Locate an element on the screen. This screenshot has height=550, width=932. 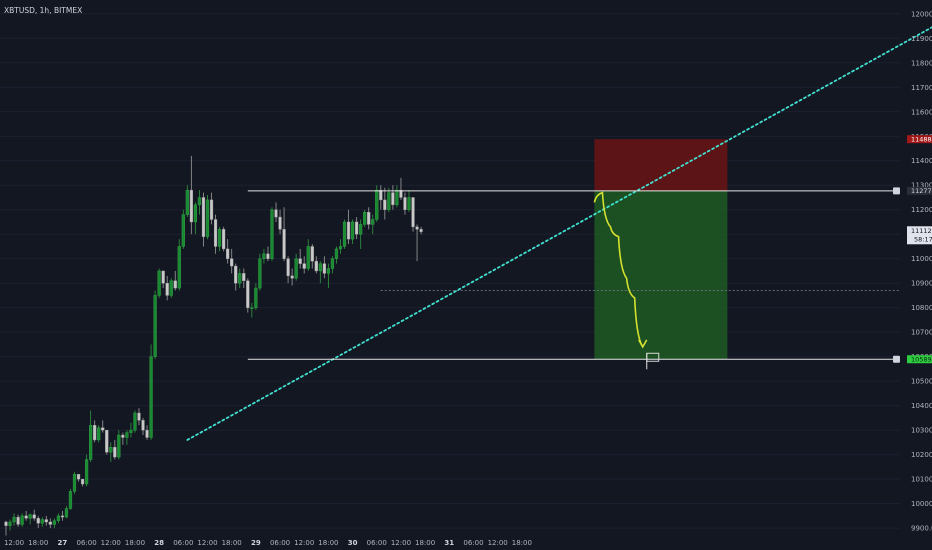
position-zones is located at coordinates (661, 249).